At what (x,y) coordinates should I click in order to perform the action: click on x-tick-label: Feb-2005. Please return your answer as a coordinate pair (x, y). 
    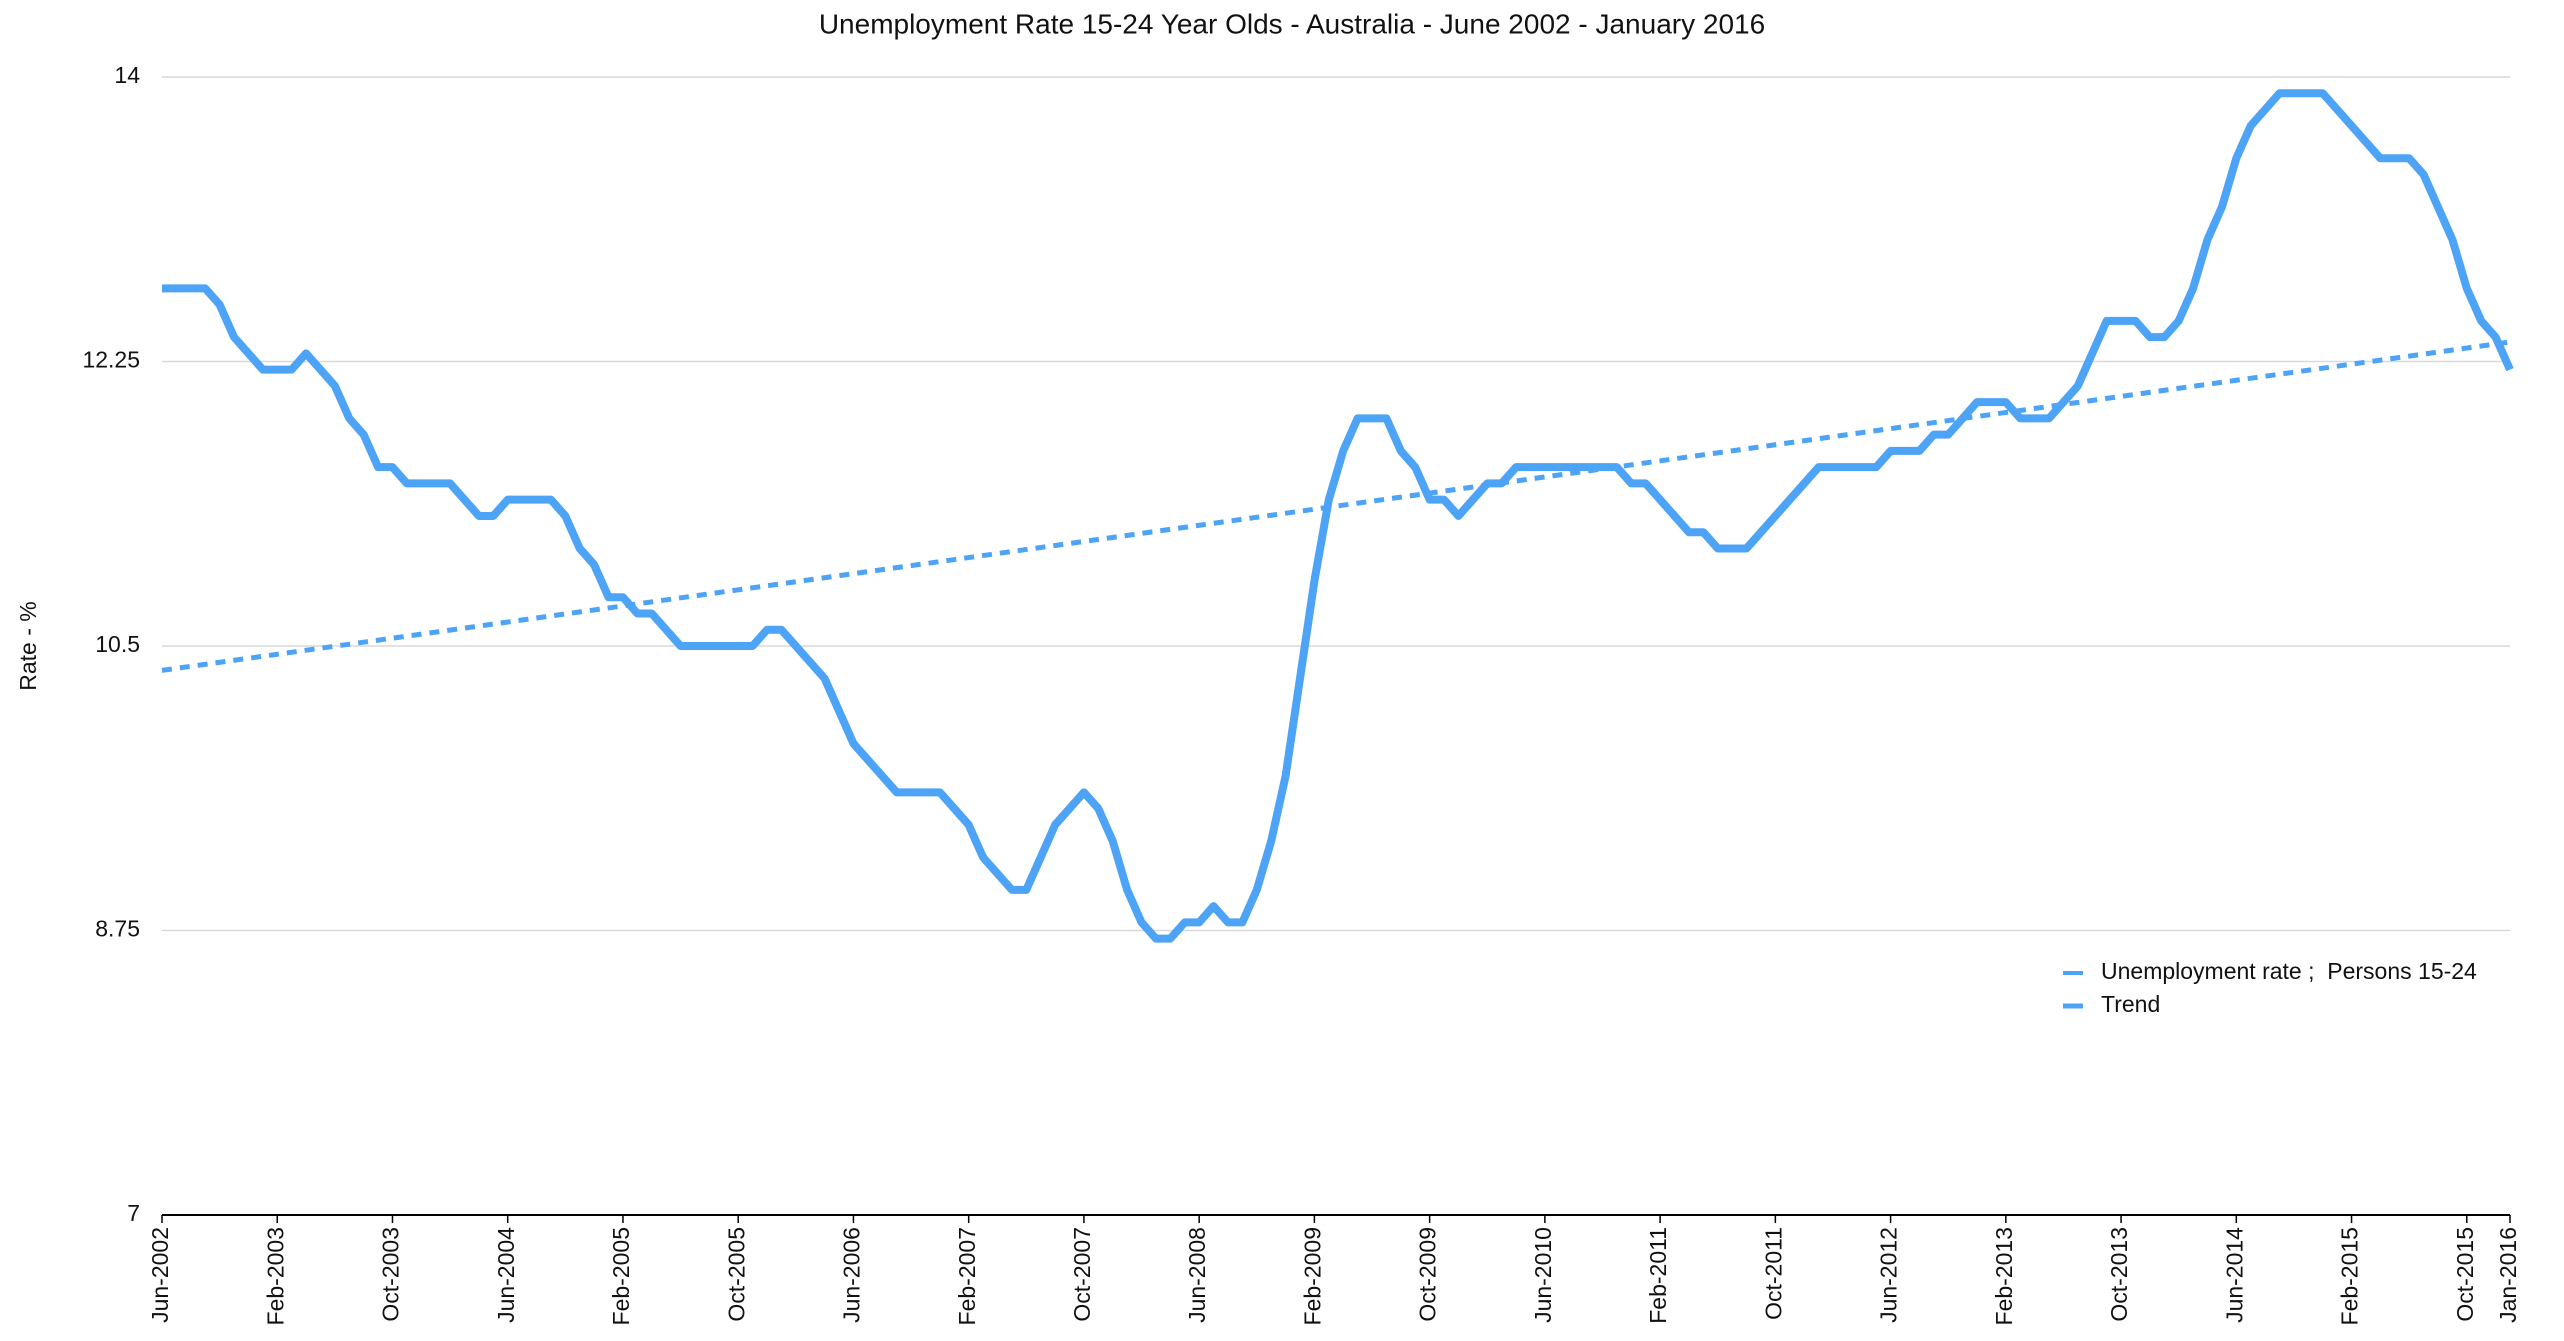
    Looking at the image, I should click on (621, 1276).